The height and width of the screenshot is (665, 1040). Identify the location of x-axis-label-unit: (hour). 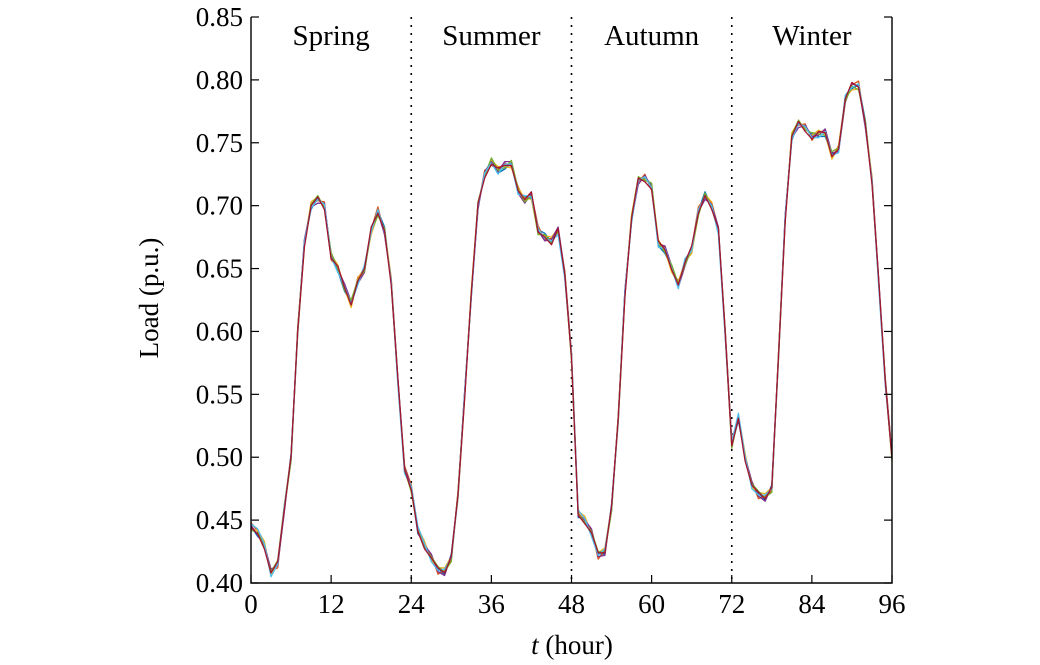
(576, 645).